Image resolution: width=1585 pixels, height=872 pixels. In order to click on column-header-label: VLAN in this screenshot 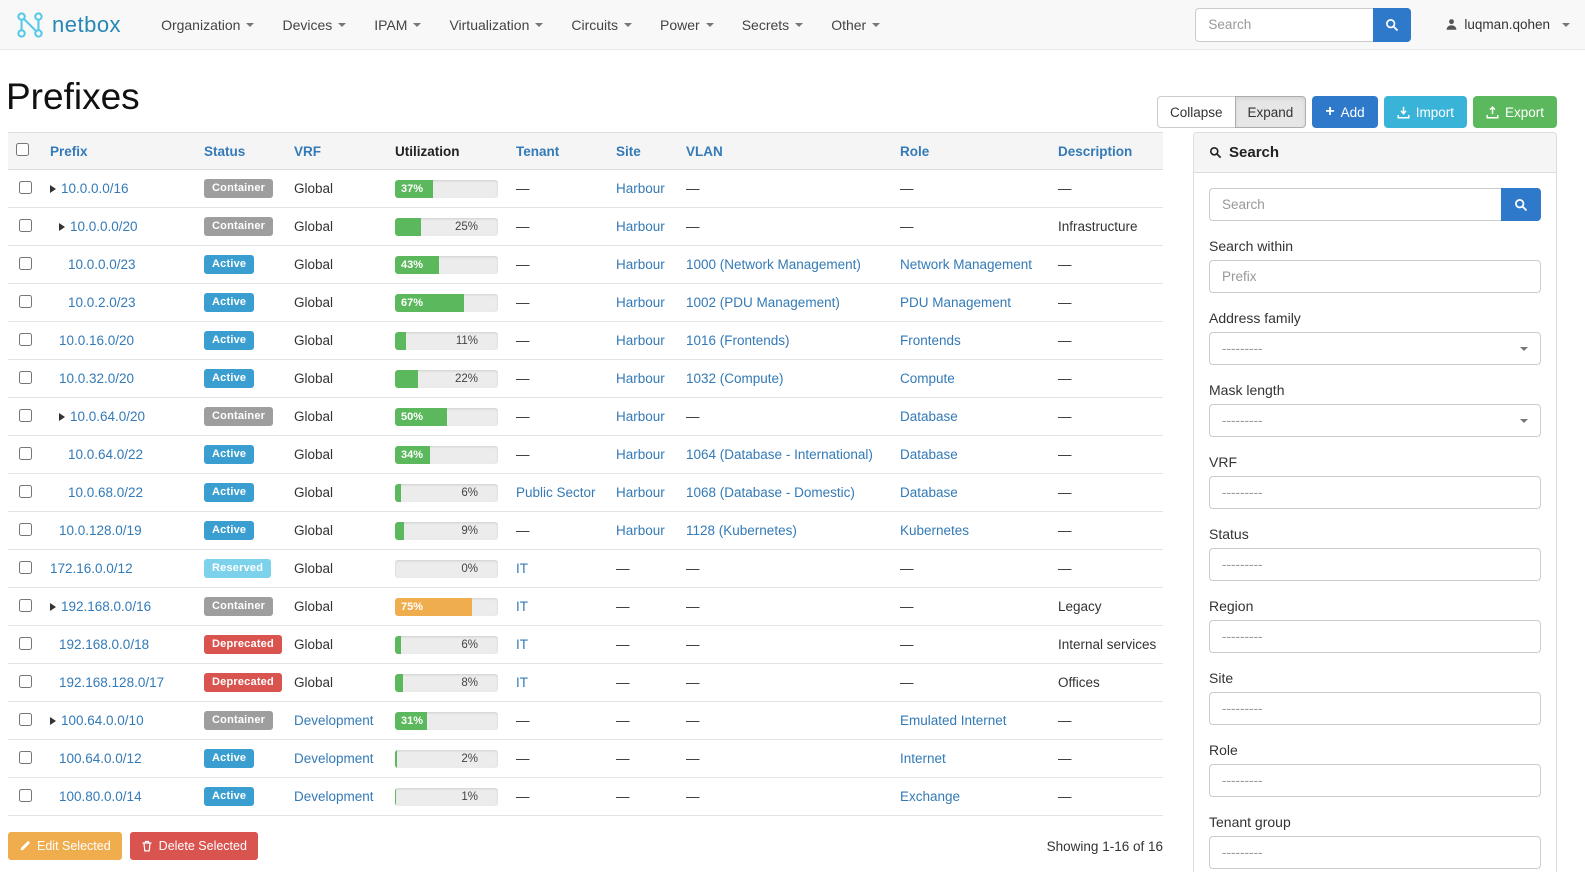, I will do `click(704, 151)`.